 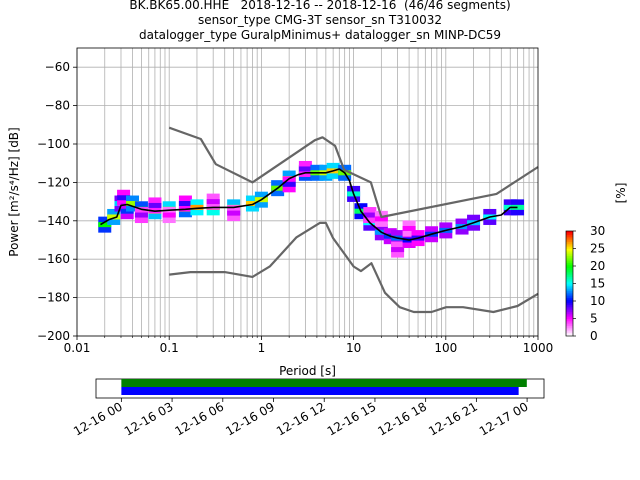 I want to click on x-tick-label: 100, so click(x=445, y=348).